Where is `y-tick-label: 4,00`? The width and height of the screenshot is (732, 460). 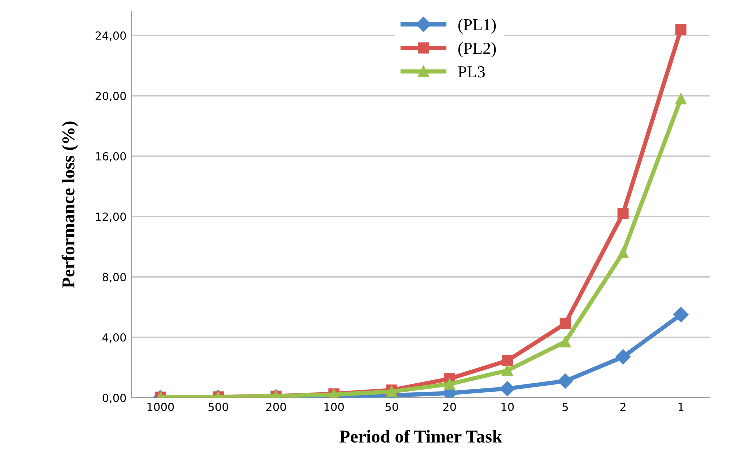
y-tick-label: 4,00 is located at coordinates (114, 339).